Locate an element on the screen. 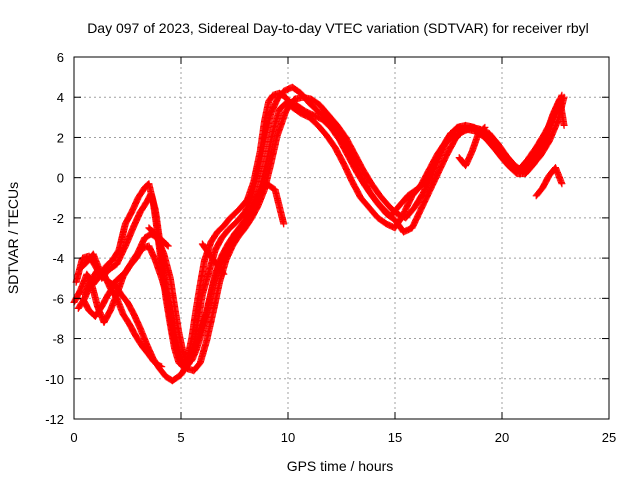  x-tick-label: 0 is located at coordinates (73, 437).